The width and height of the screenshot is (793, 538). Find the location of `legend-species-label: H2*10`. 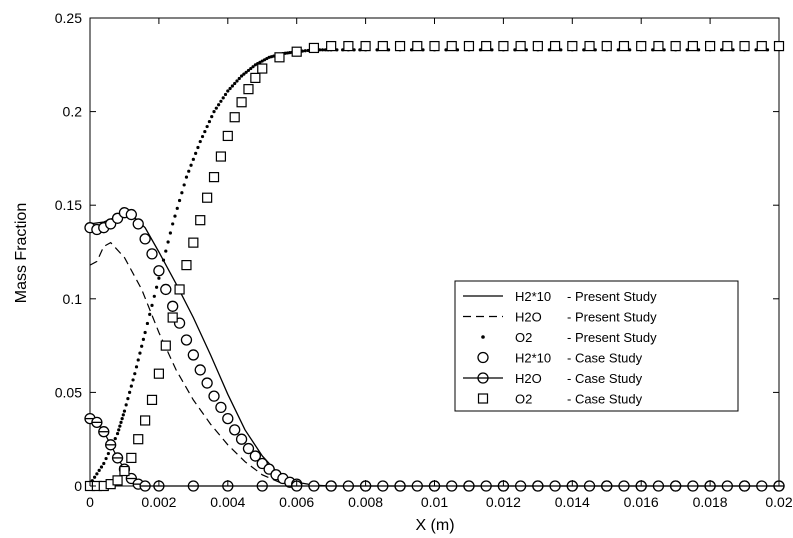

legend-species-label: H2*10 is located at coordinates (533, 296).